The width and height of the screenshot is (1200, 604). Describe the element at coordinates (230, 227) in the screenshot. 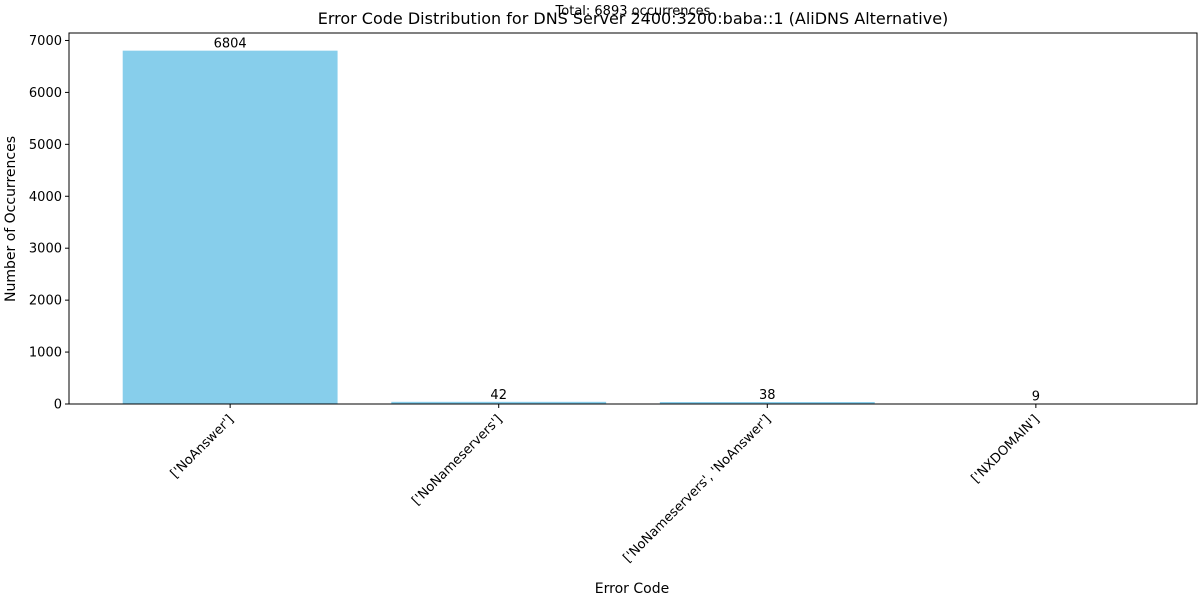

I see `bar` at that location.